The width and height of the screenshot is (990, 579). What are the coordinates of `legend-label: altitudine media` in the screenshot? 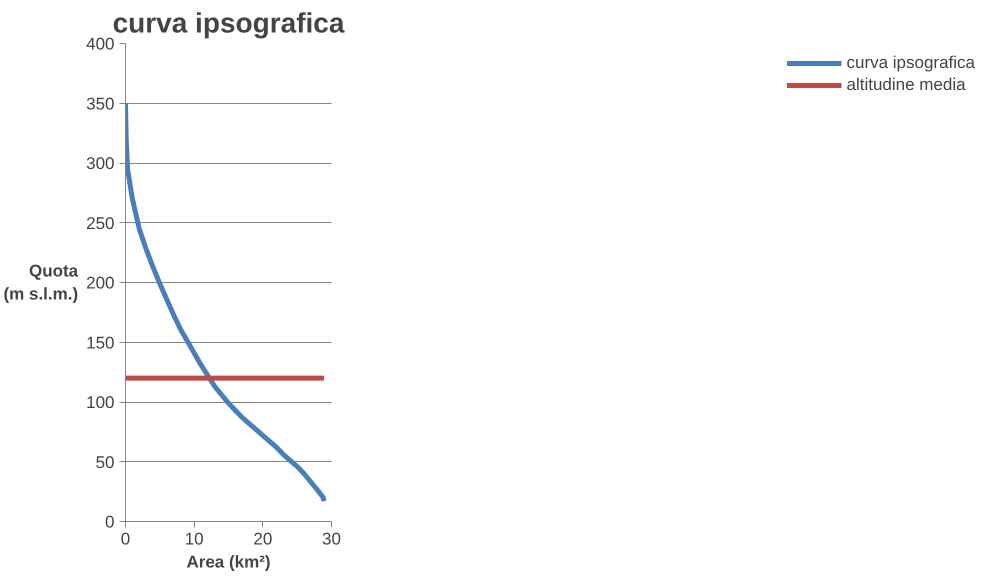 It's located at (906, 85).